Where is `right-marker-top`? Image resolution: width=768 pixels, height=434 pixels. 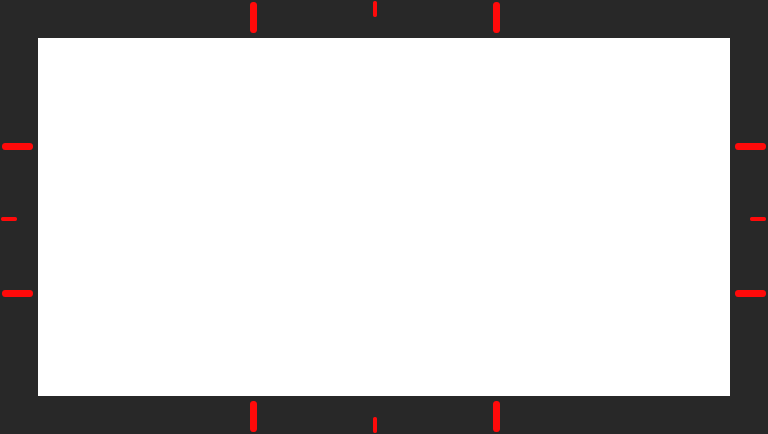
right-marker-top is located at coordinates (750, 146).